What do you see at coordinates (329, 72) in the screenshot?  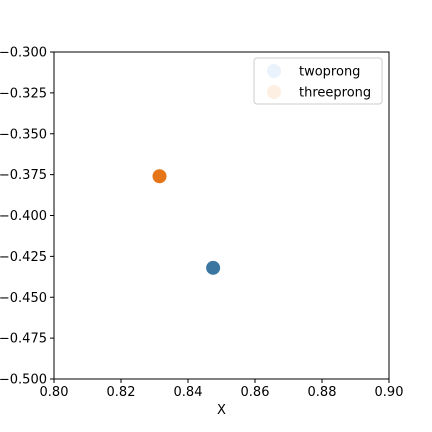 I see `legend-label-twoprong: twoprong` at bounding box center [329, 72].